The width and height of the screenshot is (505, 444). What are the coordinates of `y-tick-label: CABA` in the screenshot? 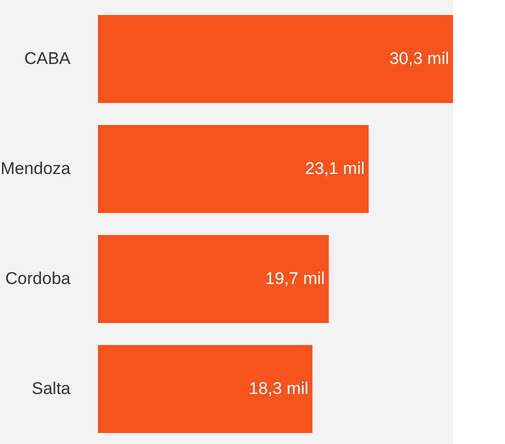 It's located at (48, 58).